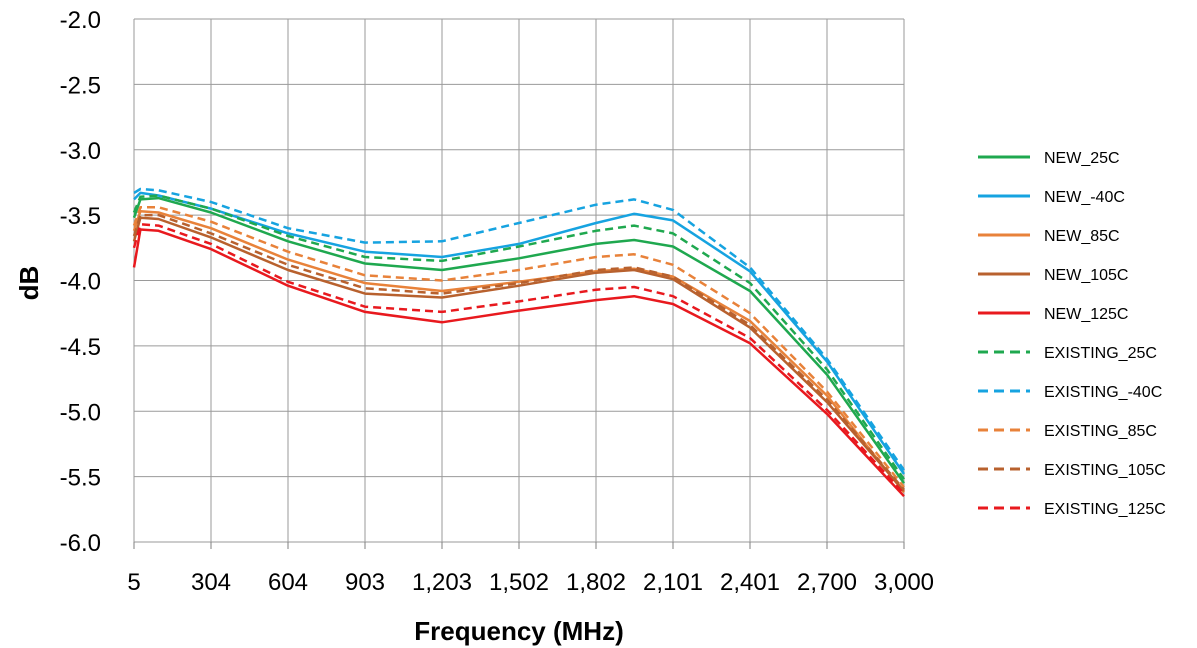  I want to click on x-tick-label: 3,000, so click(904, 582).